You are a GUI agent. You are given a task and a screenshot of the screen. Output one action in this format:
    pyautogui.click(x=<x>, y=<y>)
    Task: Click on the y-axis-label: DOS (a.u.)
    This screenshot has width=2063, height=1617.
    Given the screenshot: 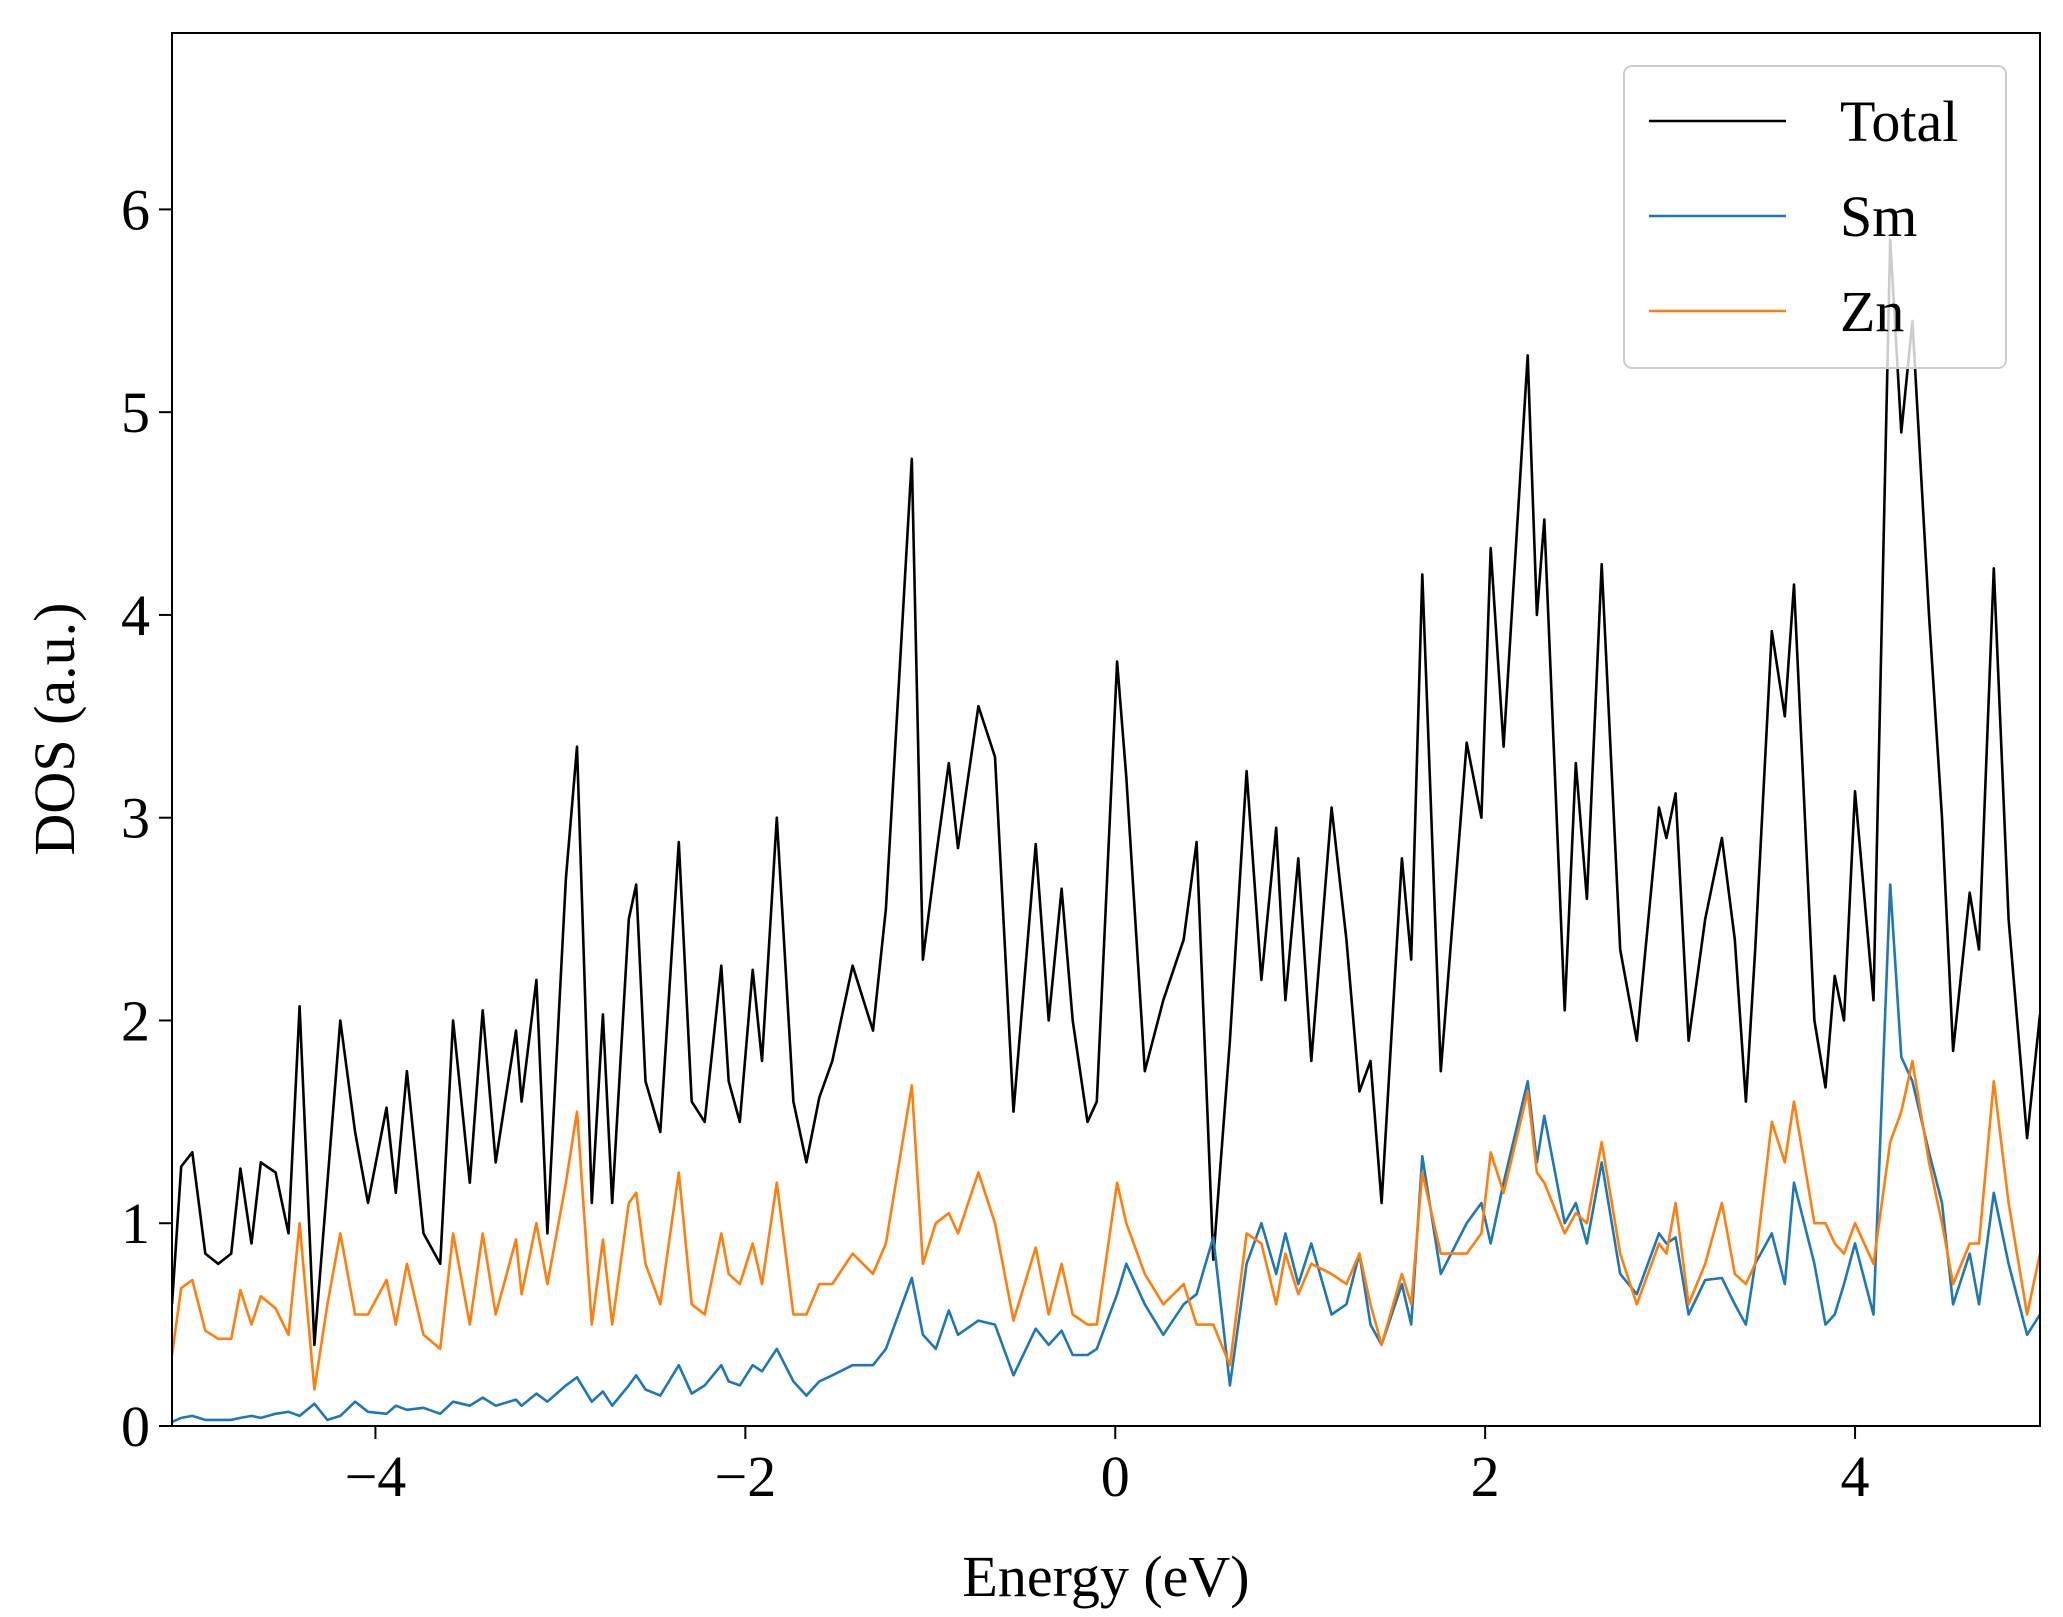 What is the action you would take?
    pyautogui.click(x=54, y=729)
    